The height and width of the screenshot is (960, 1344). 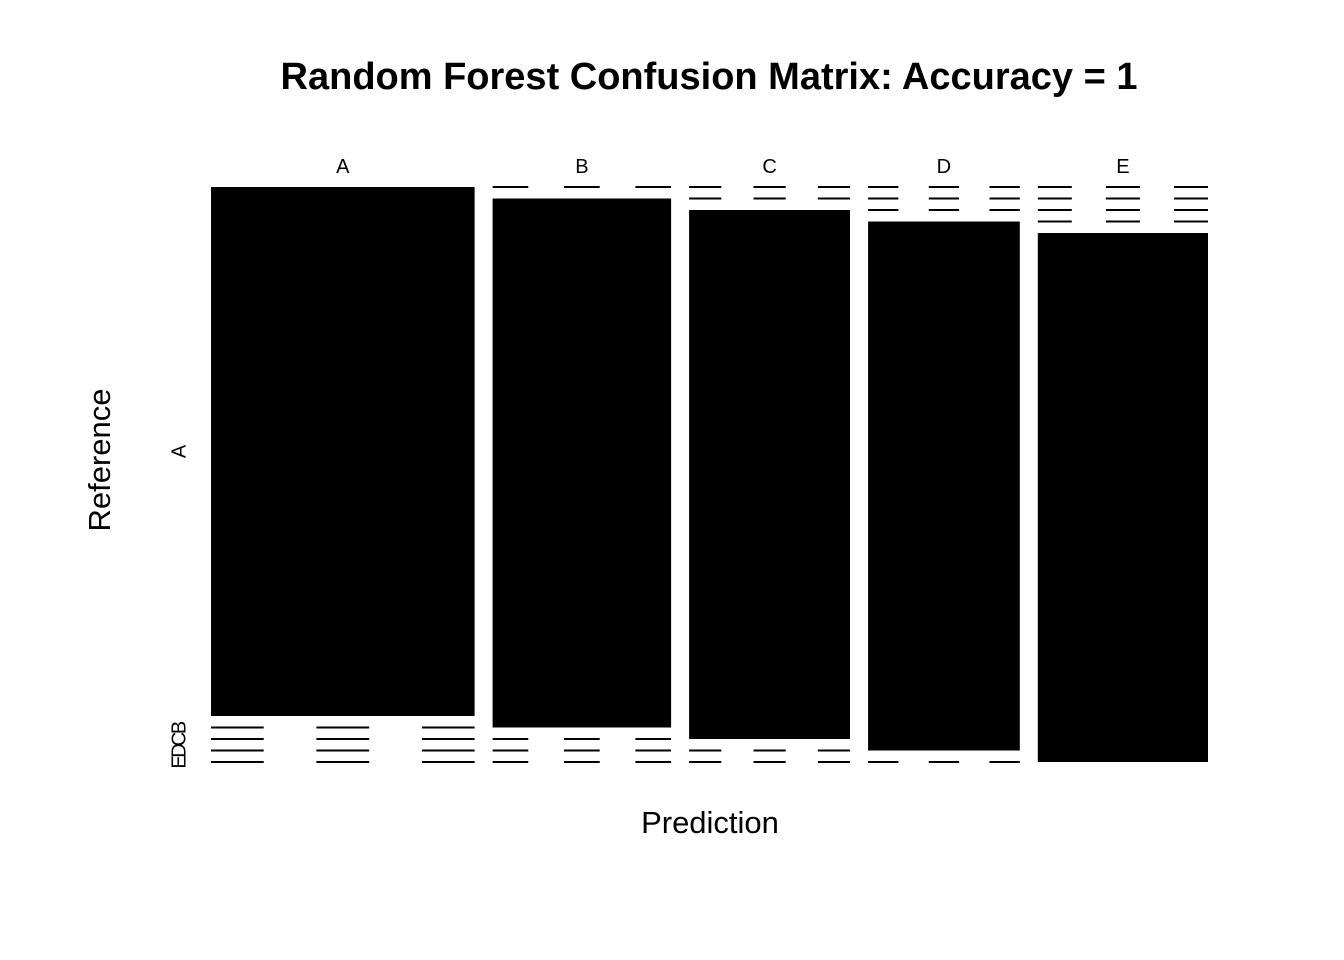 What do you see at coordinates (769, 167) in the screenshot?
I see `x-tick-label-C: C` at bounding box center [769, 167].